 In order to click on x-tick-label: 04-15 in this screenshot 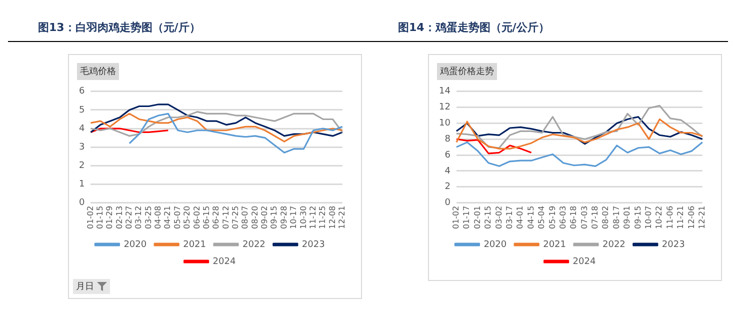, I will do `click(531, 218)`.